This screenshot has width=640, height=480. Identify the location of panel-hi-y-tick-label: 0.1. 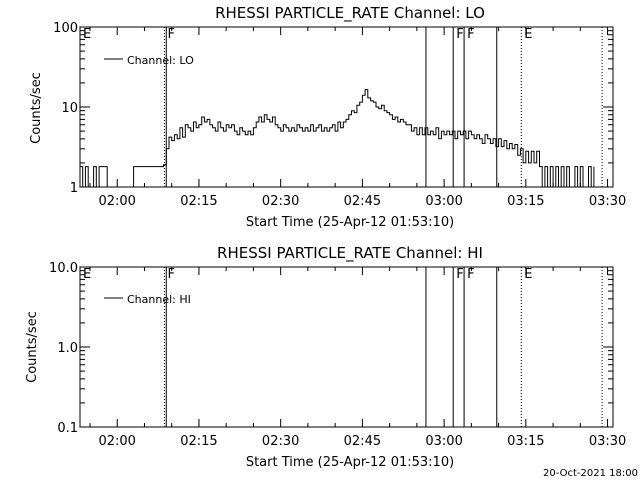
(67, 428).